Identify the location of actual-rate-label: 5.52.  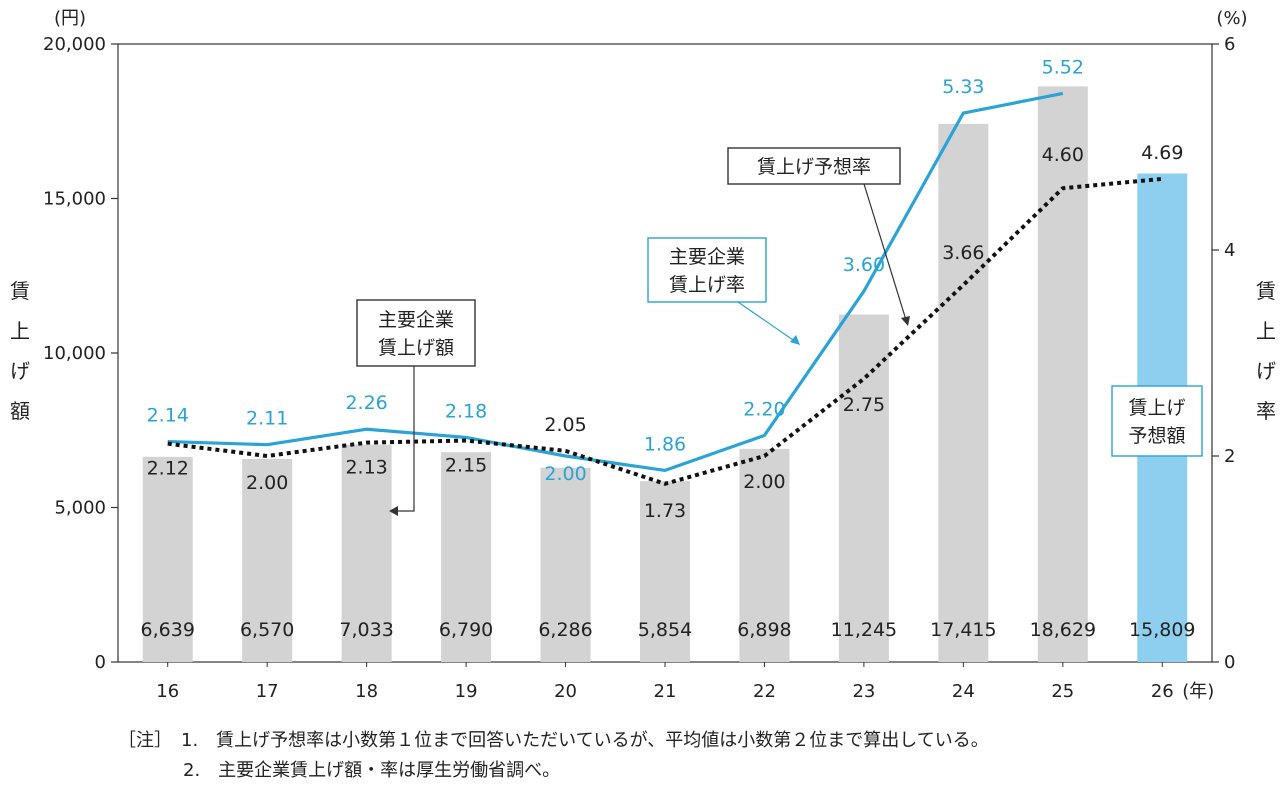
(1063, 67).